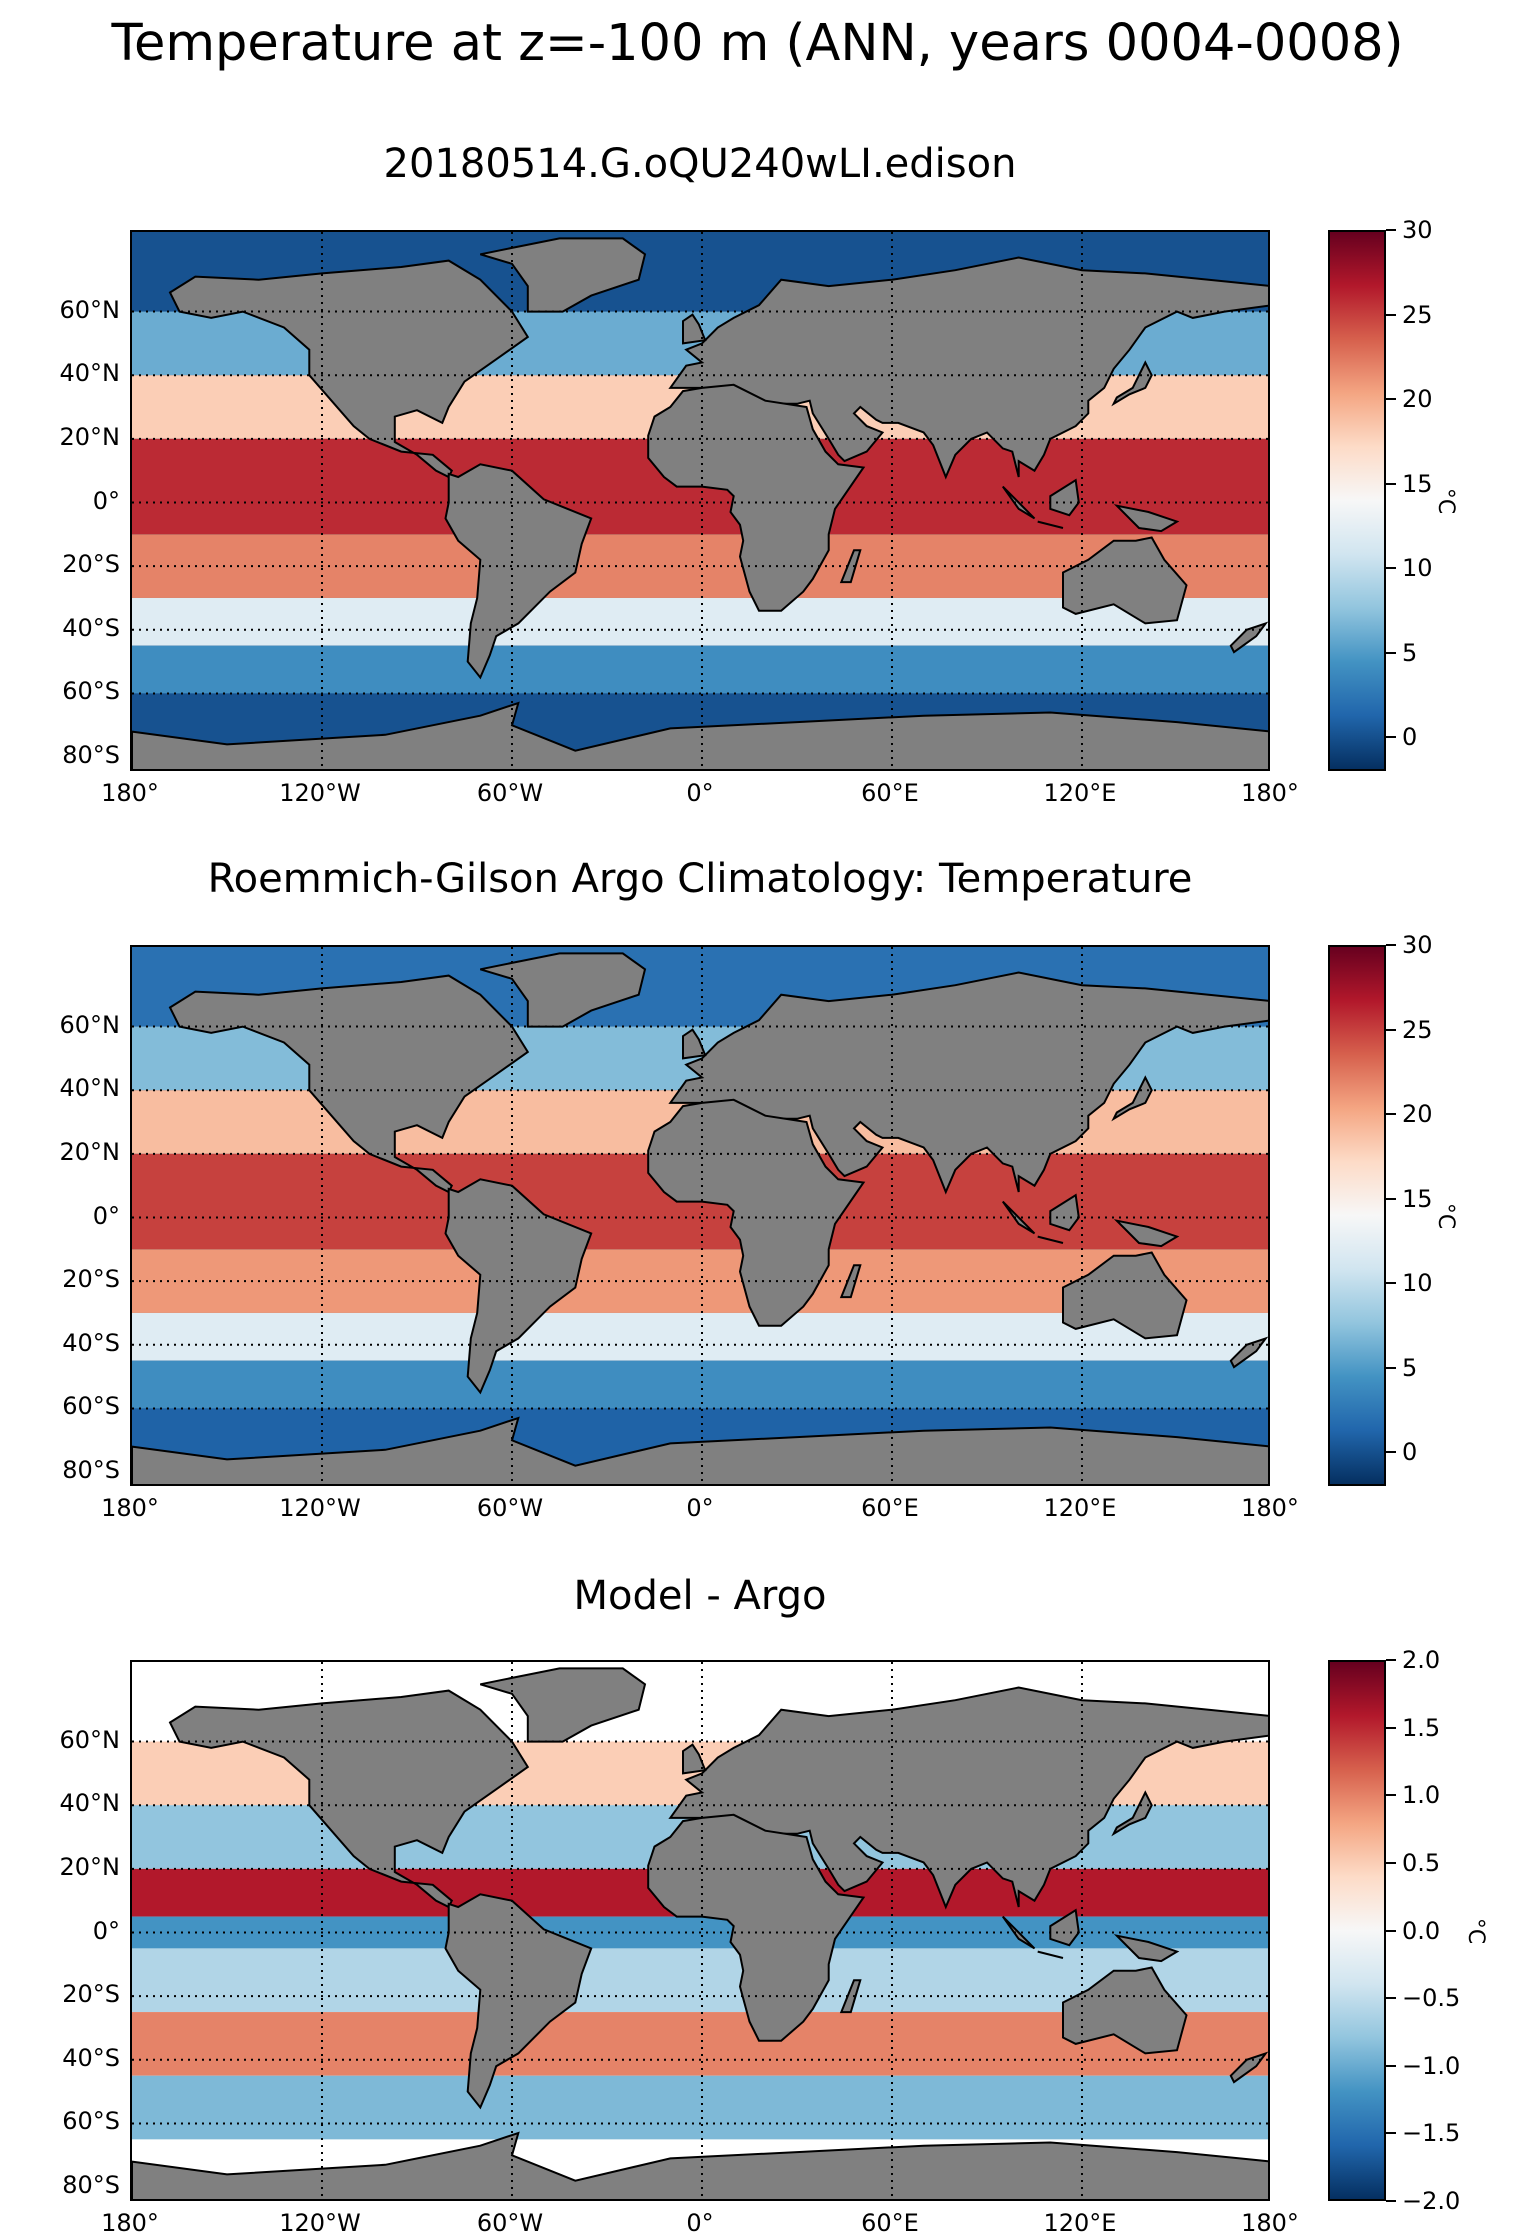 The image size is (1515, 2237). Describe the element at coordinates (1421, 1795) in the screenshot. I see `colorbar-tick-label: 1.0` at that location.